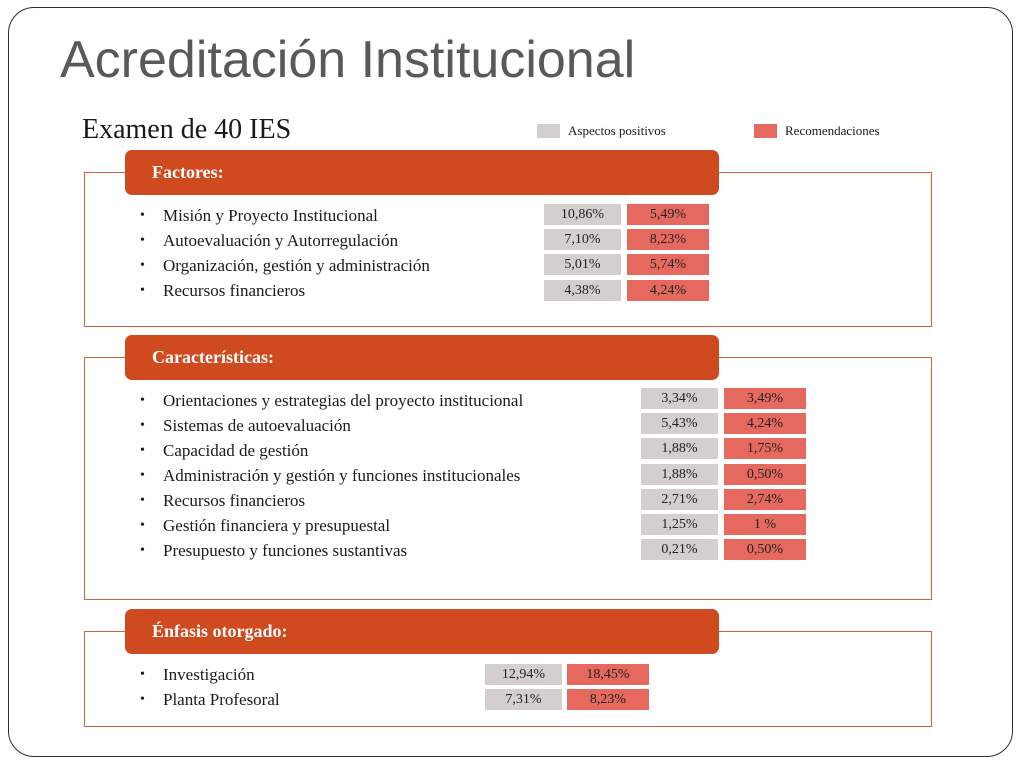 This screenshot has width=1024, height=768. Describe the element at coordinates (582, 214) in the screenshot. I see `positive-value: 10,86%` at that location.